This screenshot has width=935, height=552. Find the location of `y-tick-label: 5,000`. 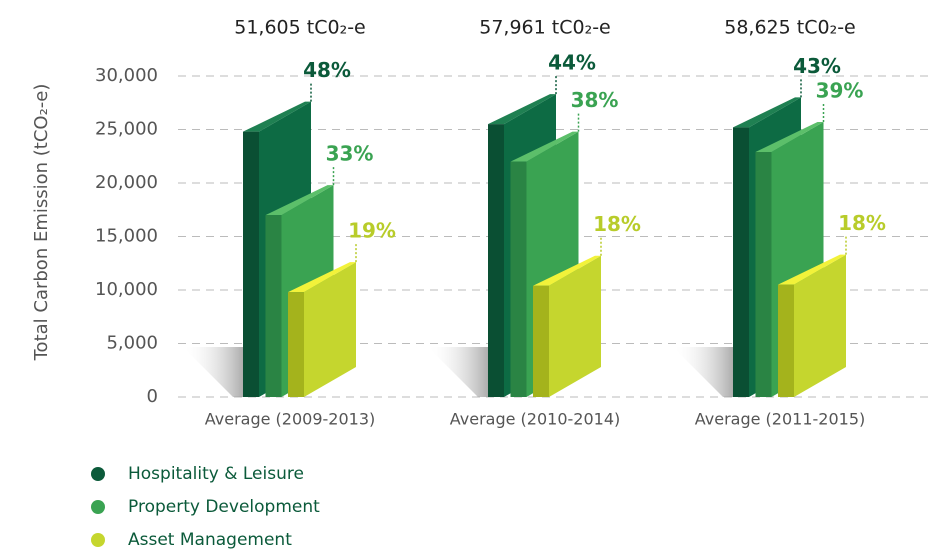

y-tick-label: 5,000 is located at coordinates (132, 343).